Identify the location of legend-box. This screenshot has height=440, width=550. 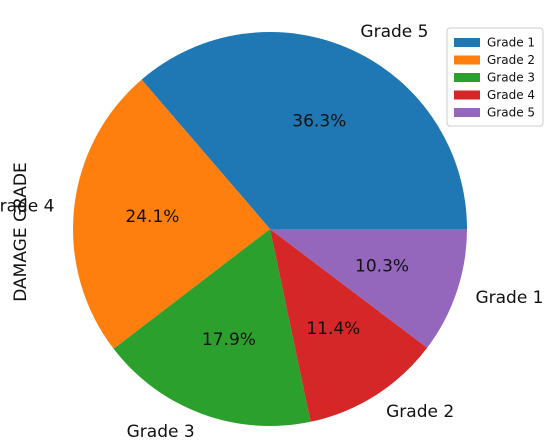
(495, 77).